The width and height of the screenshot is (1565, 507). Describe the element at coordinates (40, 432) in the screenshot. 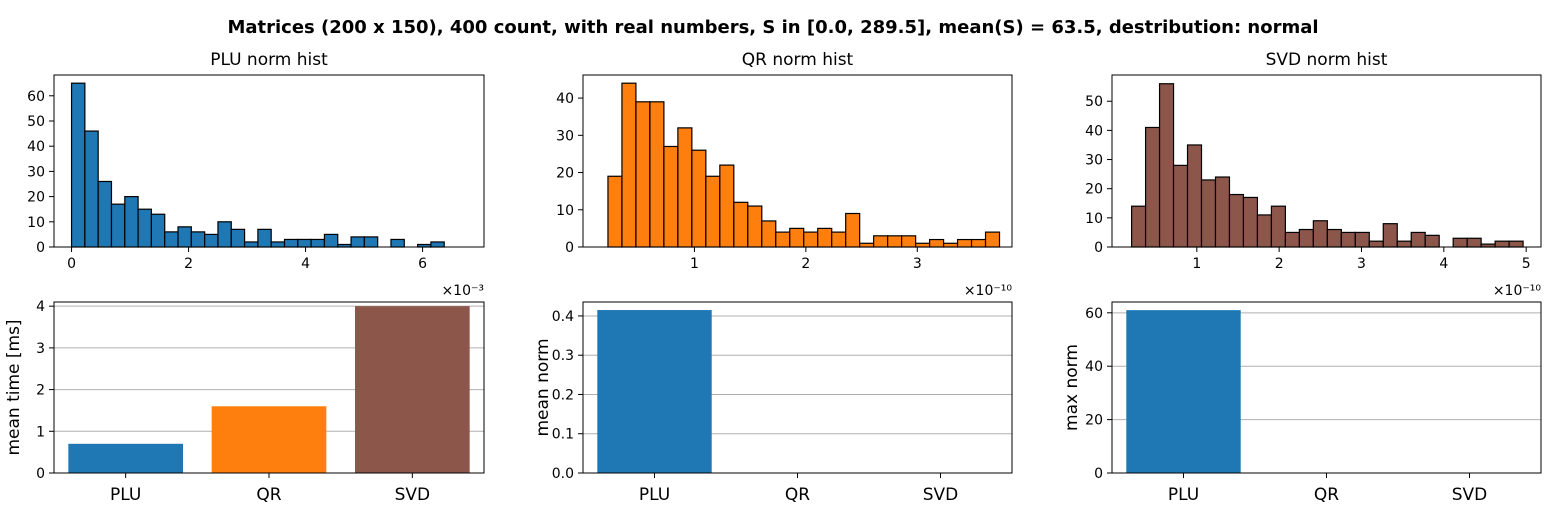

I see `y-tick-label: 1` at that location.